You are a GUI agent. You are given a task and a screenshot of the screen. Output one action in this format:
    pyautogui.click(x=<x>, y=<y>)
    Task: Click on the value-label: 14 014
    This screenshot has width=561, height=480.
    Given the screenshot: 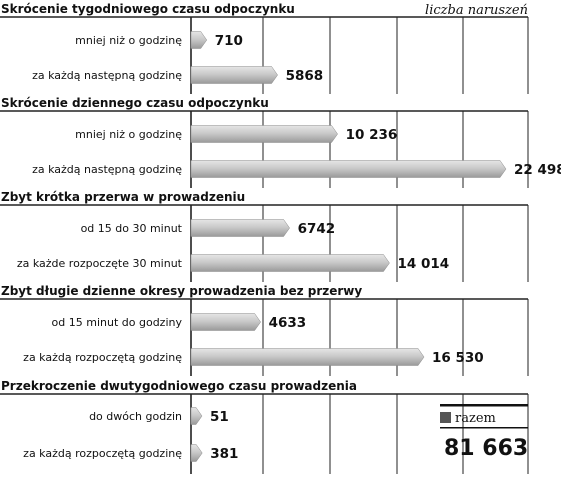 What is the action you would take?
    pyautogui.click(x=423, y=264)
    